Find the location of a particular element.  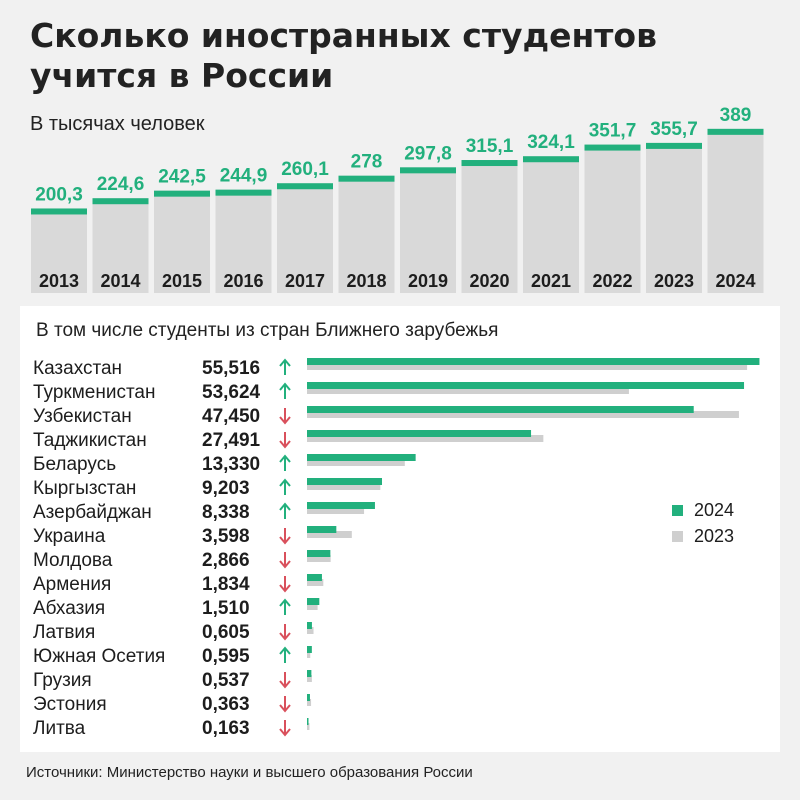

country-value-label: 0,595 is located at coordinates (226, 656).